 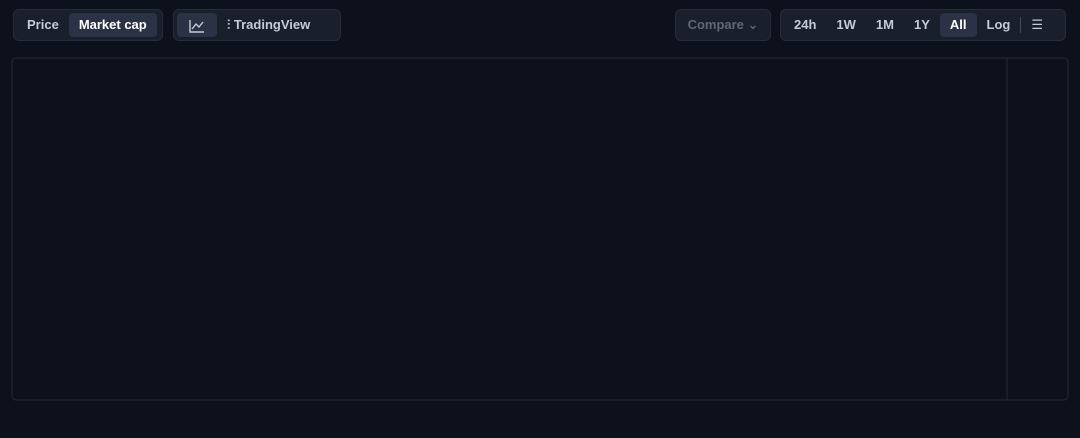 I want to click on separator, so click(x=1021, y=25).